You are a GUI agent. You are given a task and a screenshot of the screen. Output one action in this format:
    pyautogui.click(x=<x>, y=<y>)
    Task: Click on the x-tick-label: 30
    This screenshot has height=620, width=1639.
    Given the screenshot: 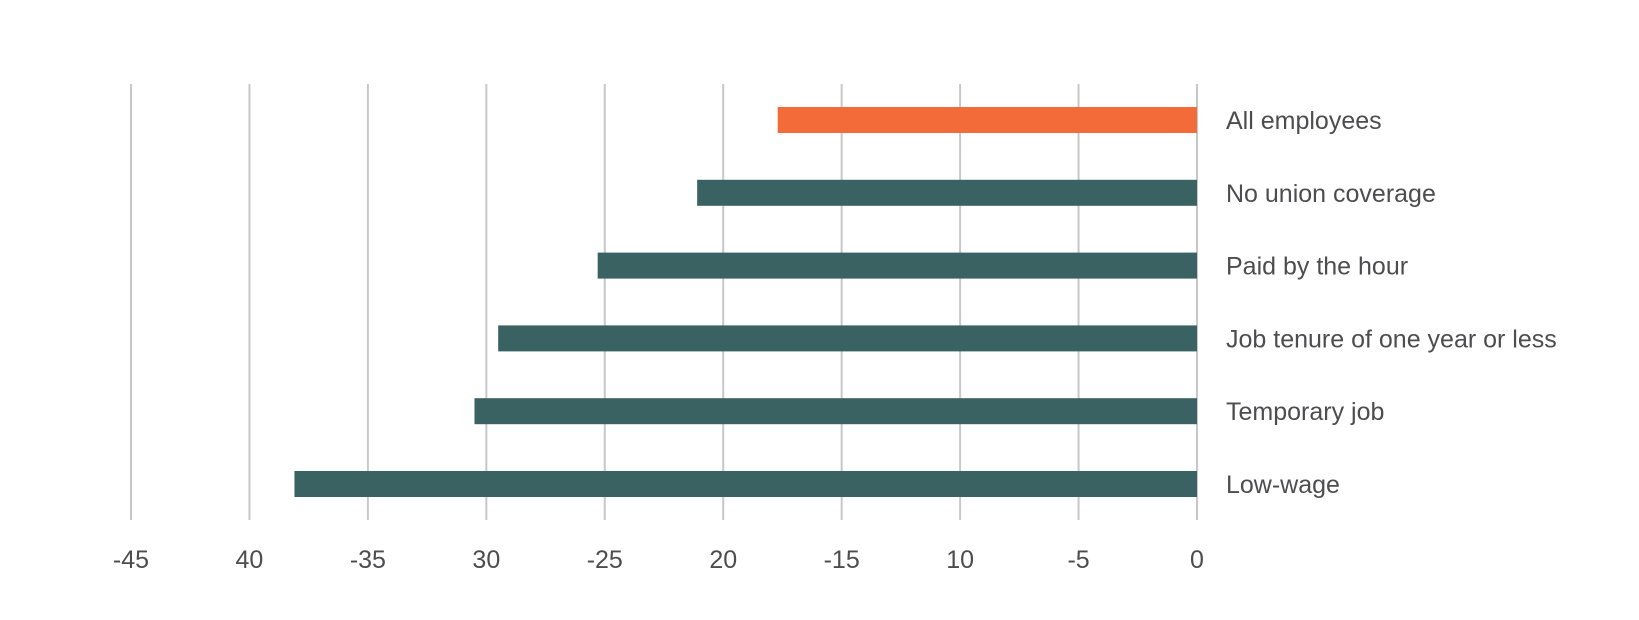 What is the action you would take?
    pyautogui.click(x=486, y=560)
    